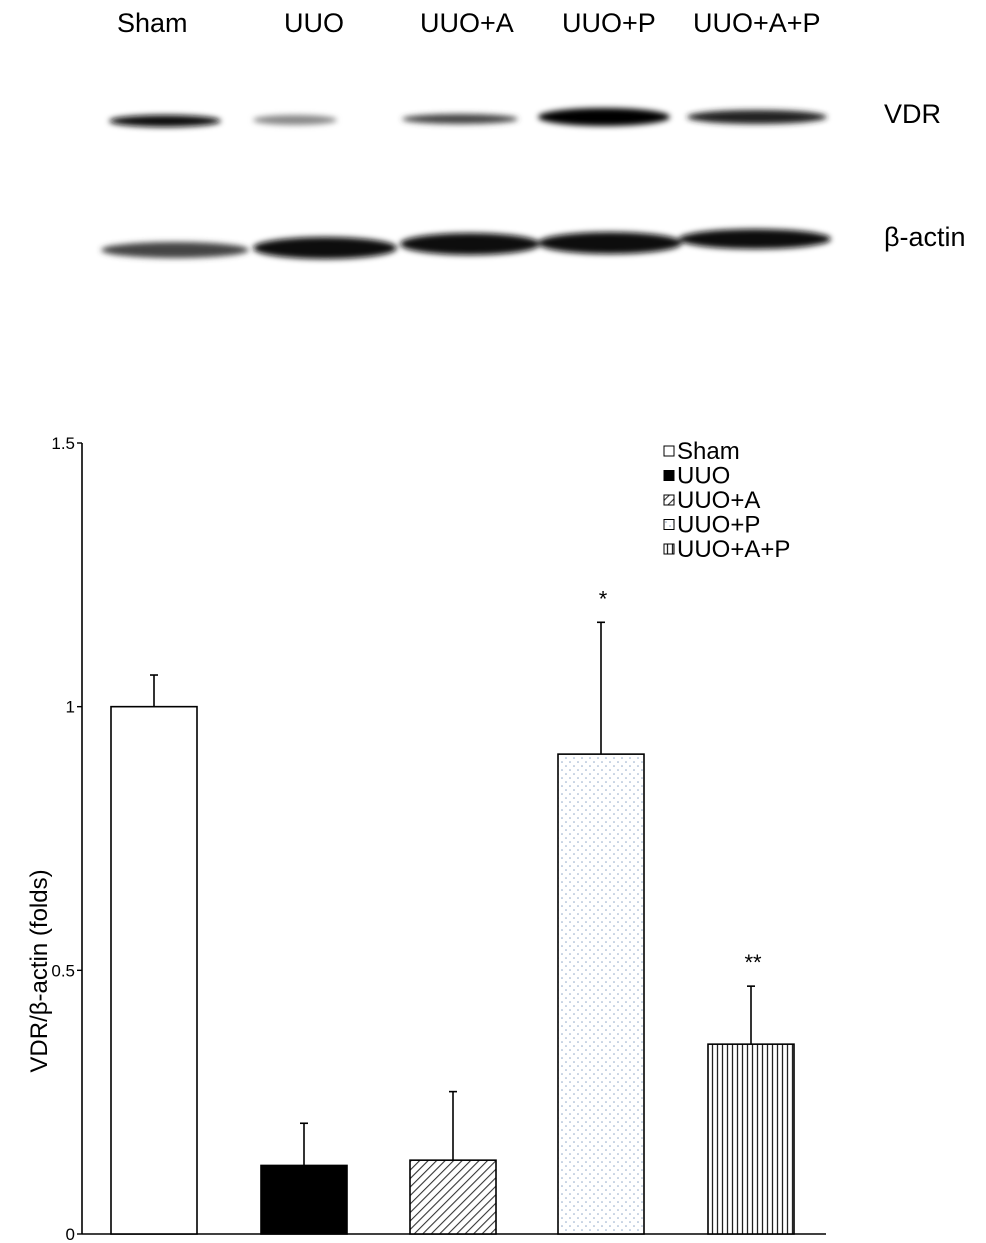  Describe the element at coordinates (718, 500) in the screenshot. I see `legend-label: UUO+A` at that location.